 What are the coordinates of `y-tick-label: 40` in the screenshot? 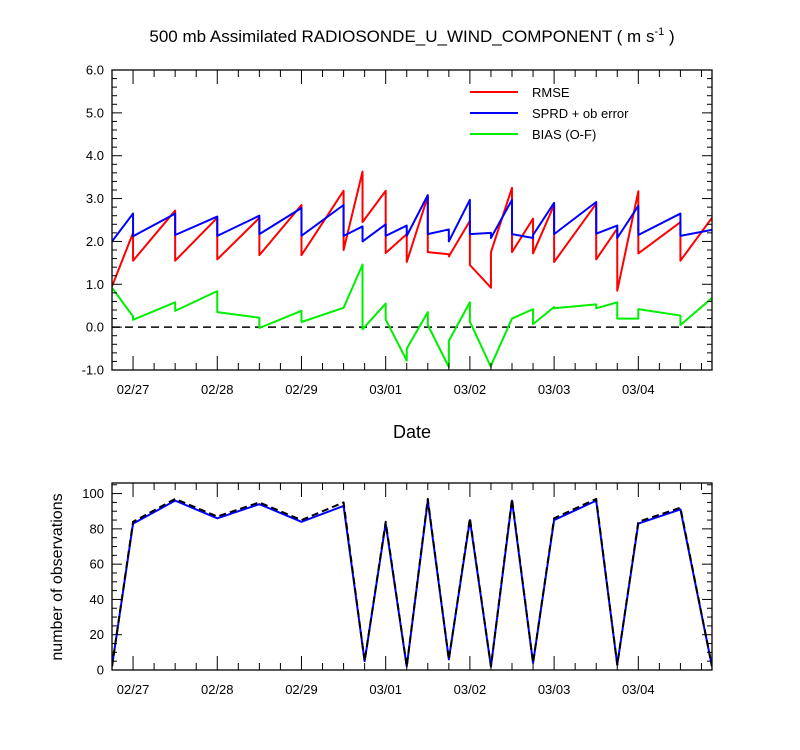 It's located at (97, 599).